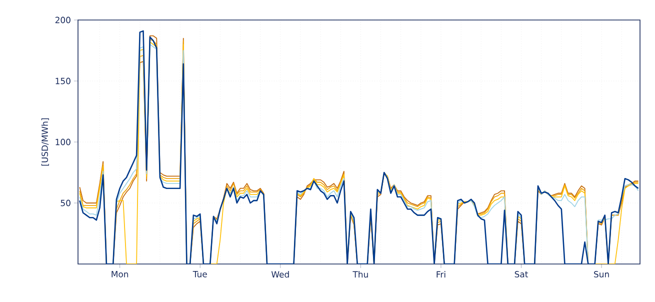  What do you see at coordinates (65, 203) in the screenshot?
I see `y-tick-label: 50` at bounding box center [65, 203].